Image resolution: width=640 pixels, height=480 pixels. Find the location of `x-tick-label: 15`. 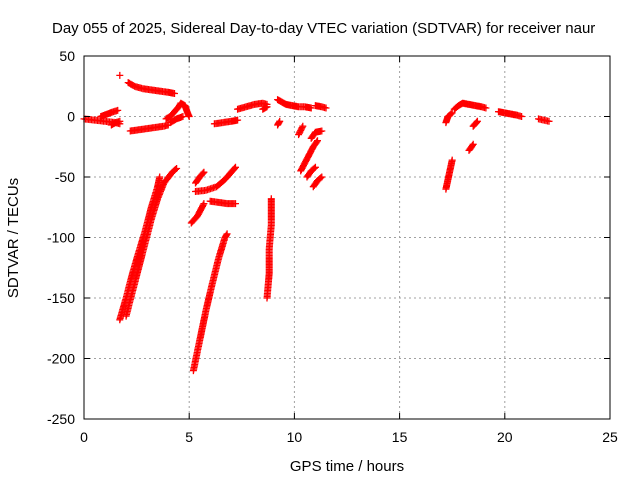

x-tick-label: 15 is located at coordinates (400, 437).